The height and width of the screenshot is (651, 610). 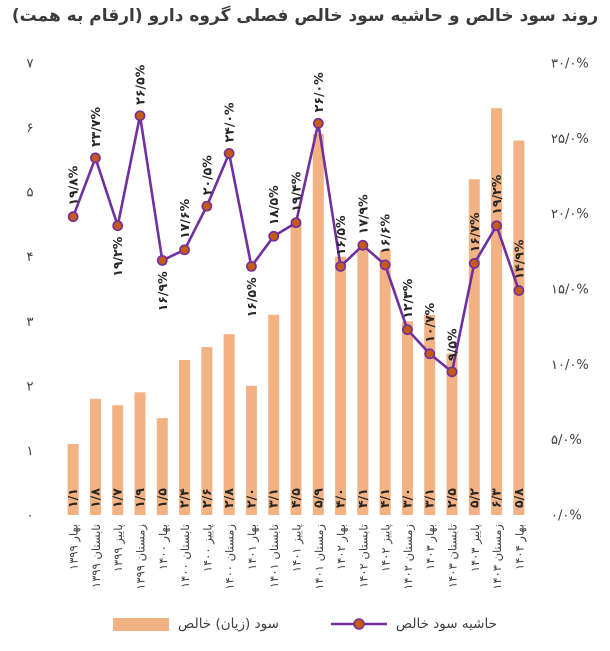 I want to click on x-axis-label: تابستان ۱۴۰۲, so click(x=363, y=556).